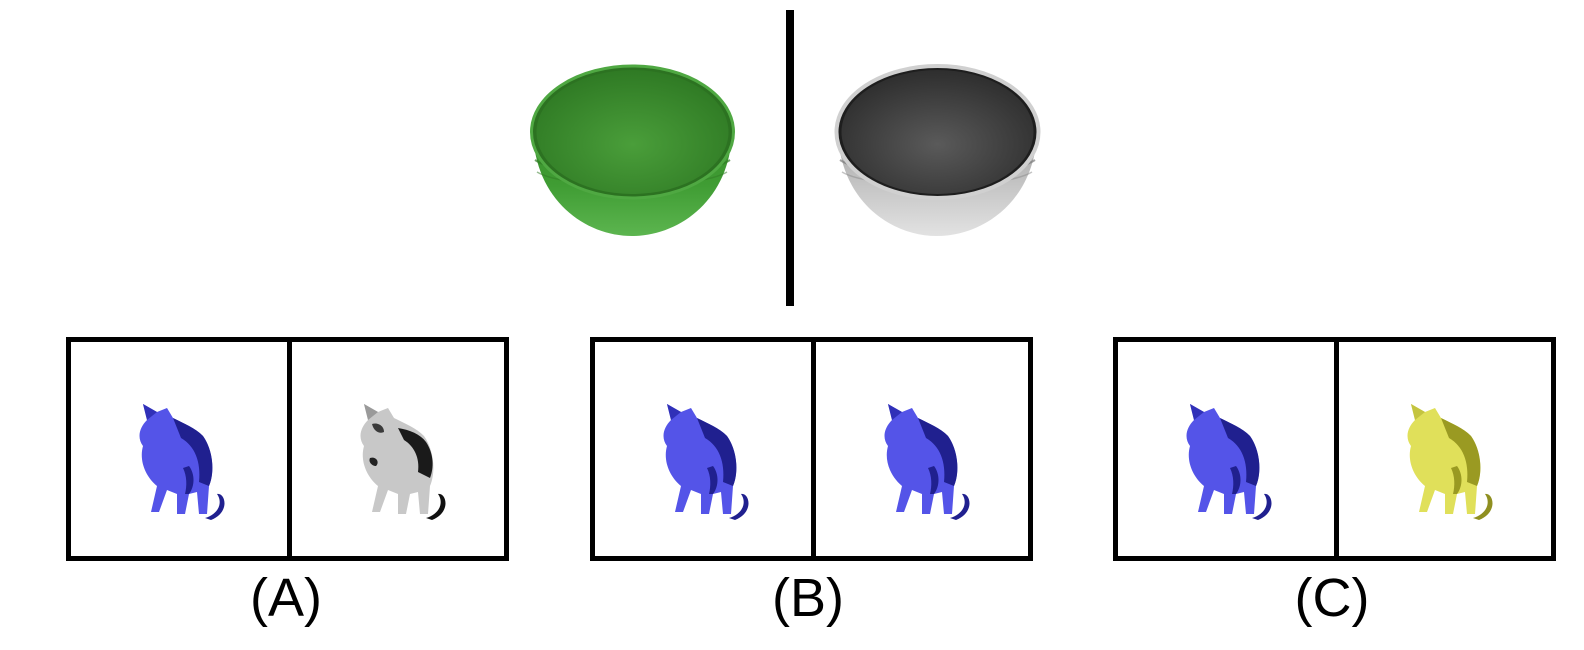  I want to click on option-a-divider, so click(289, 449).